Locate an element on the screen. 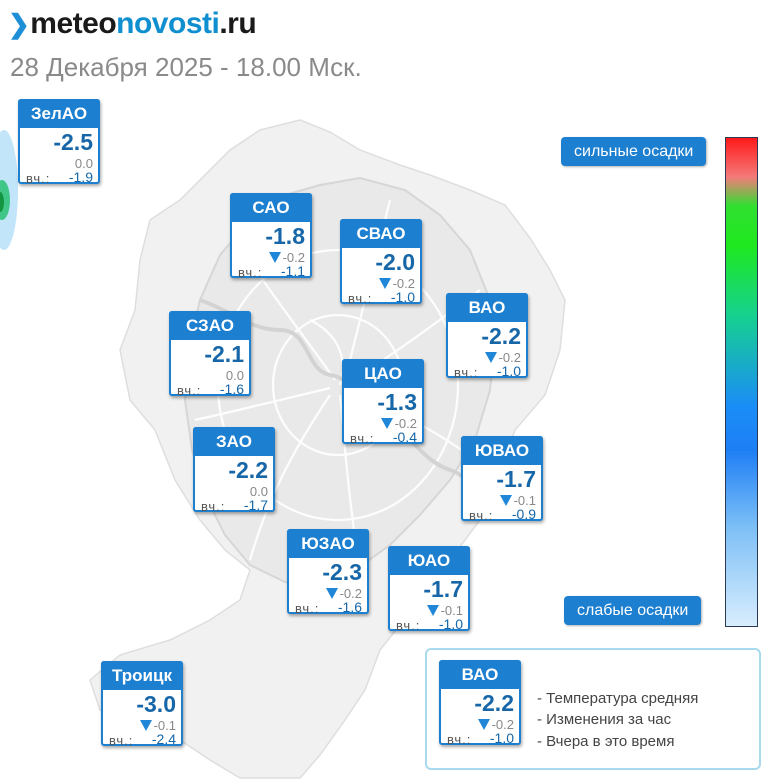  logo-text-meteo: meteo is located at coordinates (73, 23).